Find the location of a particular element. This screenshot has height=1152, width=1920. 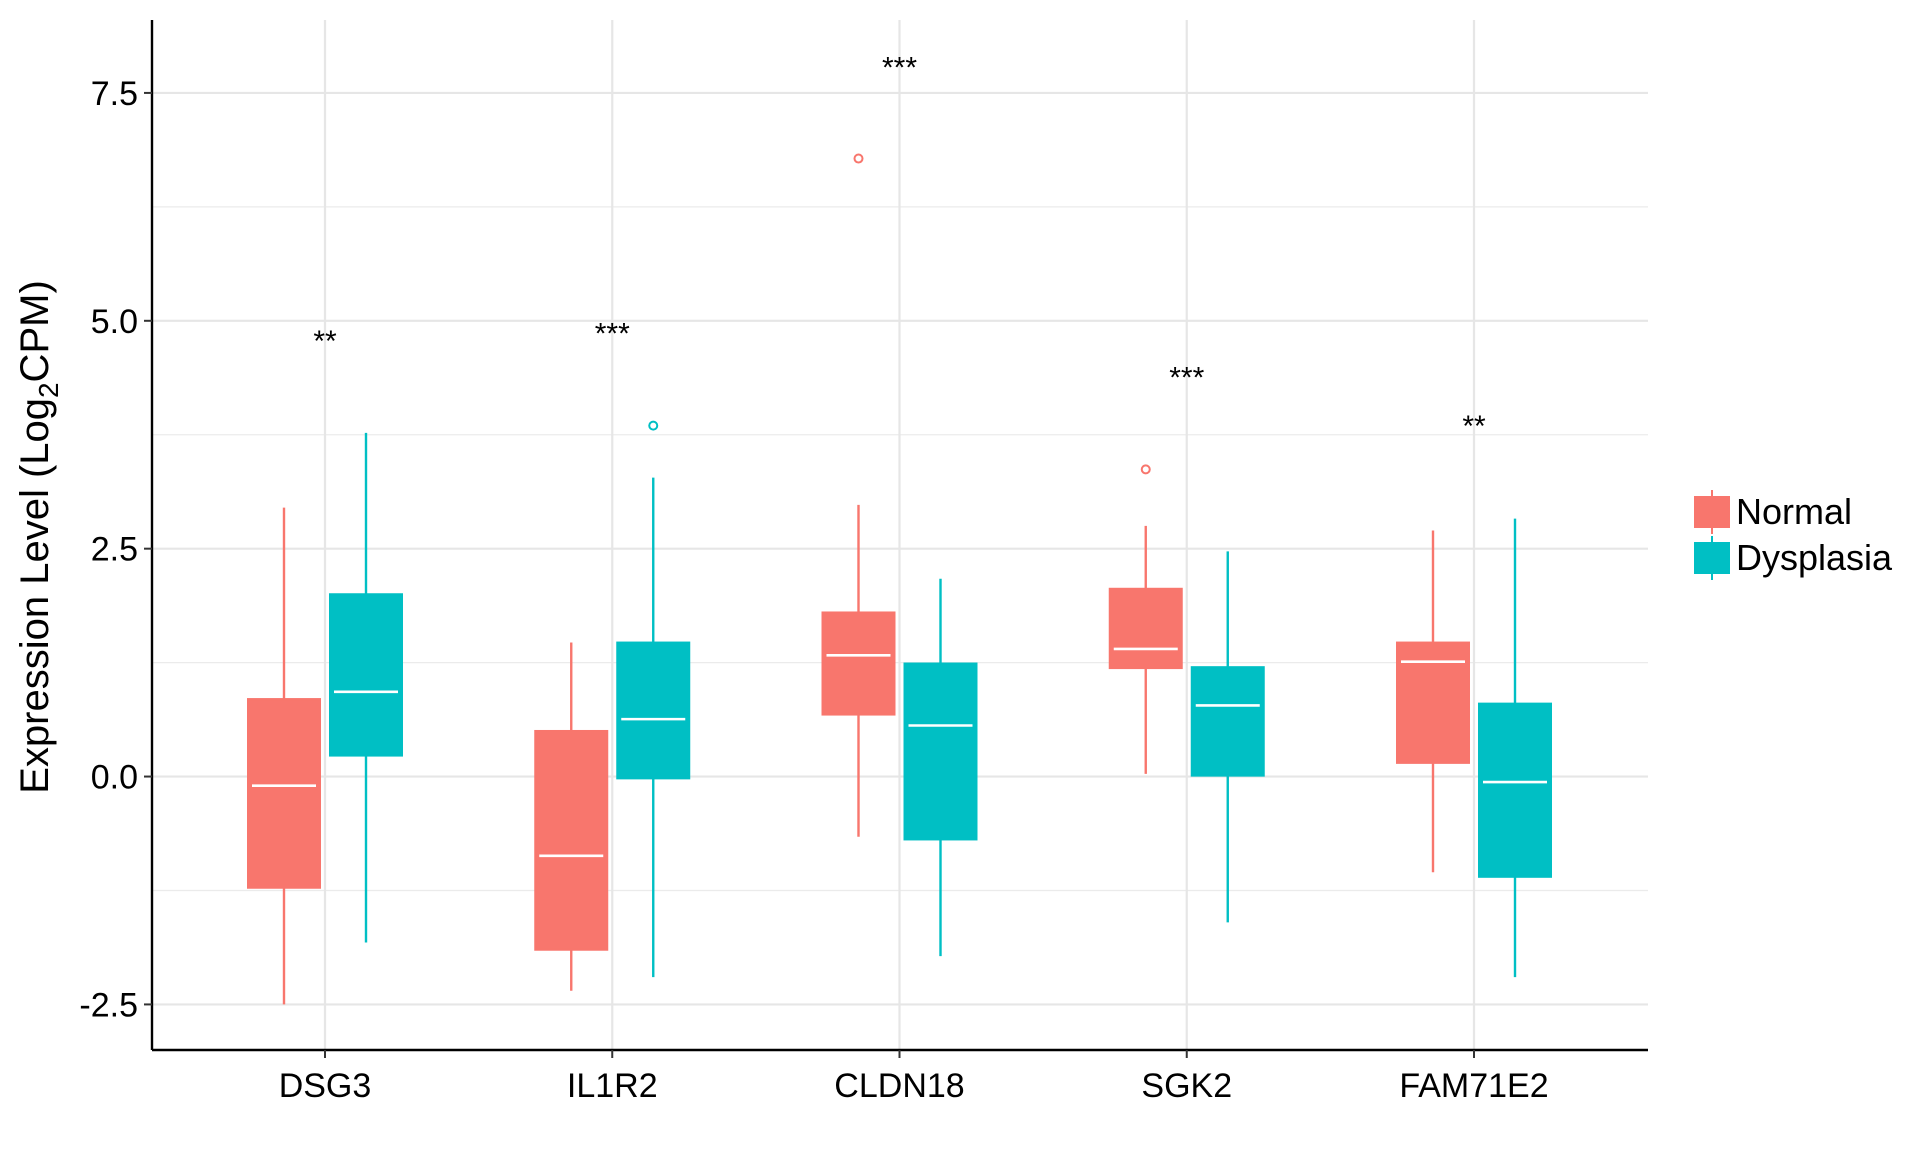

box-dysplasia-dsg3 is located at coordinates (366, 687).